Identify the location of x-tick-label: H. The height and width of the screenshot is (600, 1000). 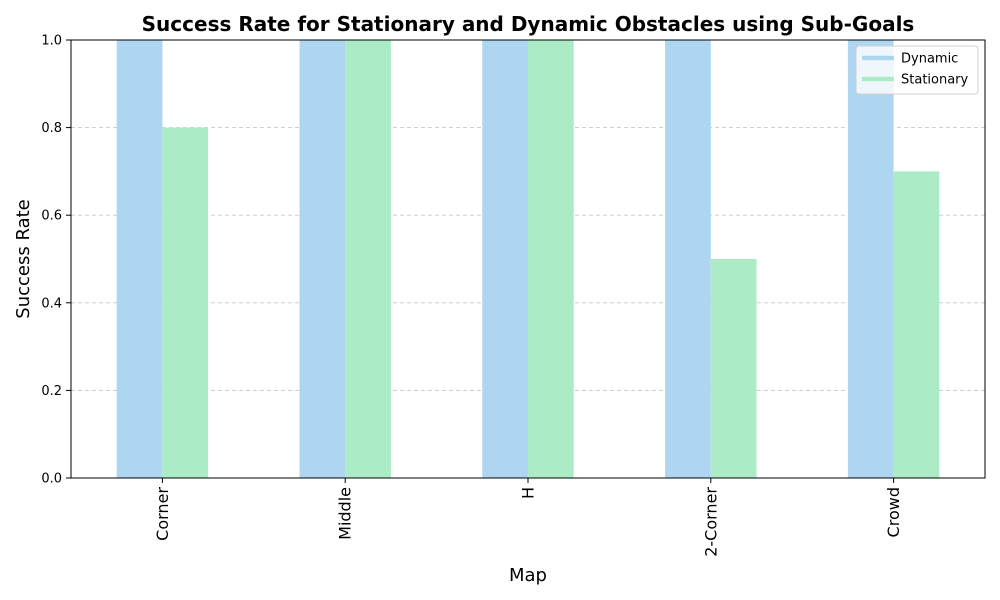
(528, 493).